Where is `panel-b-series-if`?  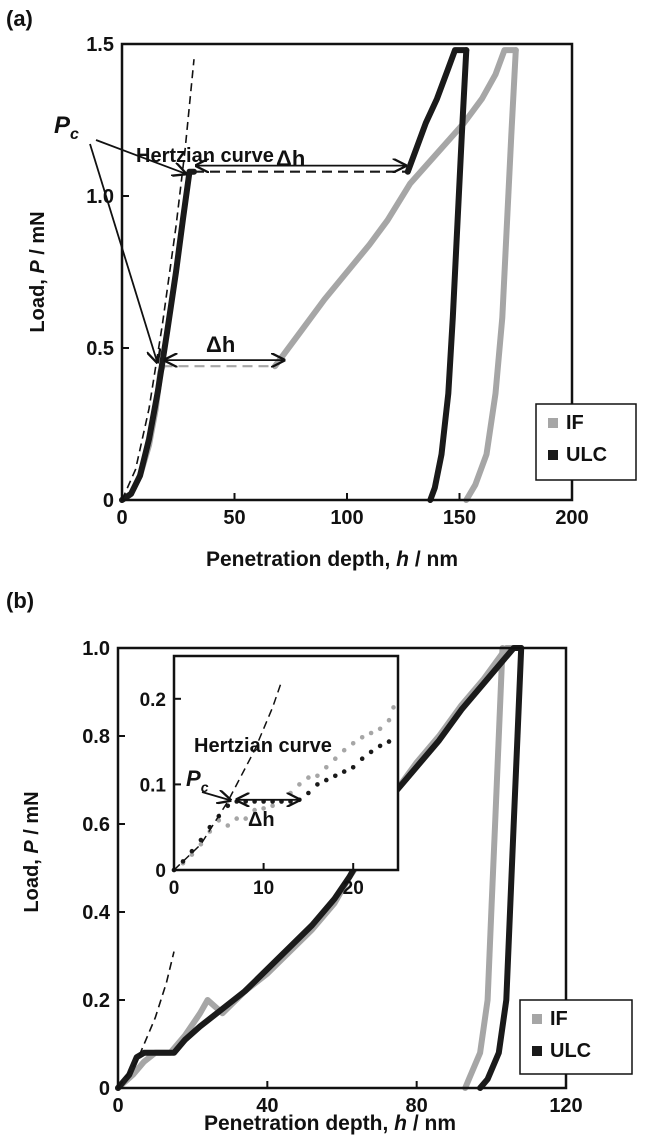
panel-b-series-if is located at coordinates (484, 868).